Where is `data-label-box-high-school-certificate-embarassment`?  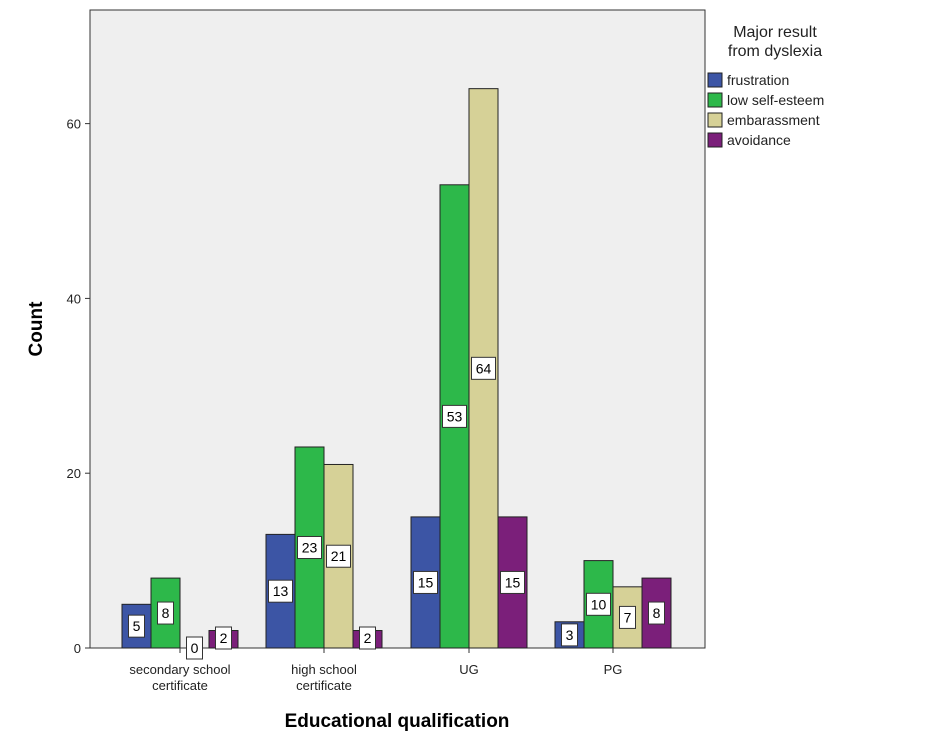
data-label-box-high-school-certificate-embarassment is located at coordinates (338, 556).